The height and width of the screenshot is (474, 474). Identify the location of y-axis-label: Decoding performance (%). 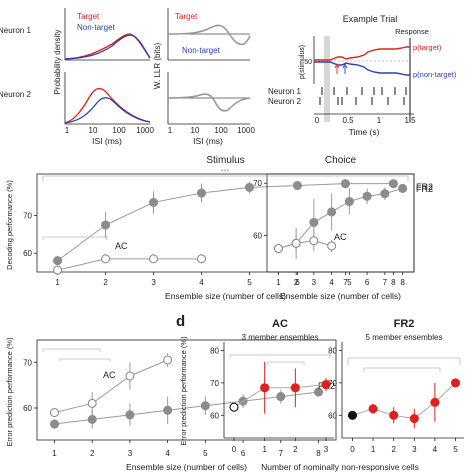
(9, 225).